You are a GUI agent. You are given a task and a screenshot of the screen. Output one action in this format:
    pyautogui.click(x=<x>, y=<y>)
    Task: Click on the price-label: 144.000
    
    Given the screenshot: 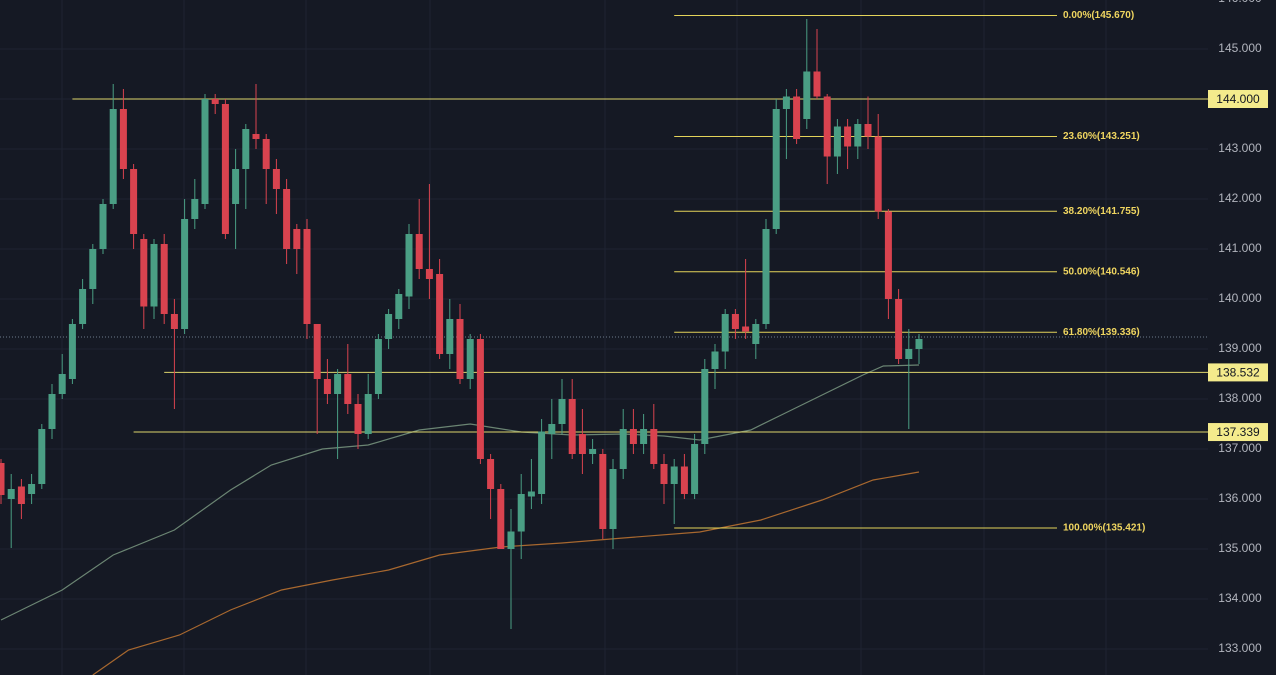 What is the action you would take?
    pyautogui.click(x=1238, y=99)
    